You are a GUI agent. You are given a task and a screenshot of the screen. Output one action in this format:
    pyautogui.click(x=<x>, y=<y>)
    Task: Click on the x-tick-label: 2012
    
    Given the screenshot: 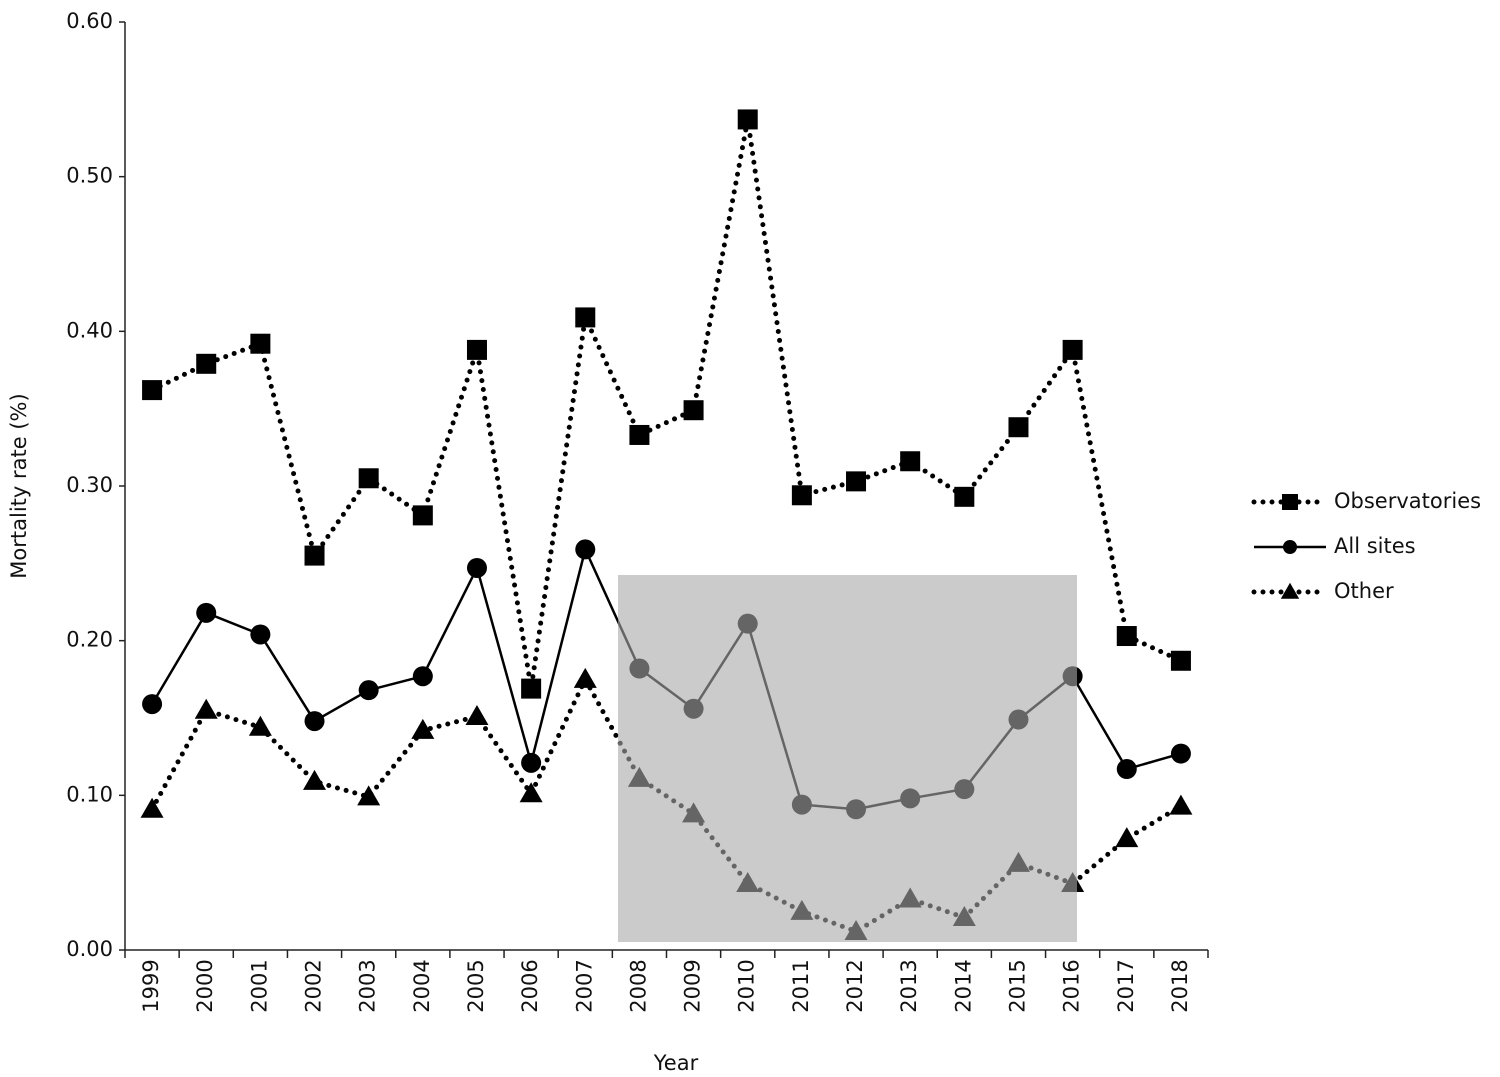 What is the action you would take?
    pyautogui.click(x=855, y=985)
    